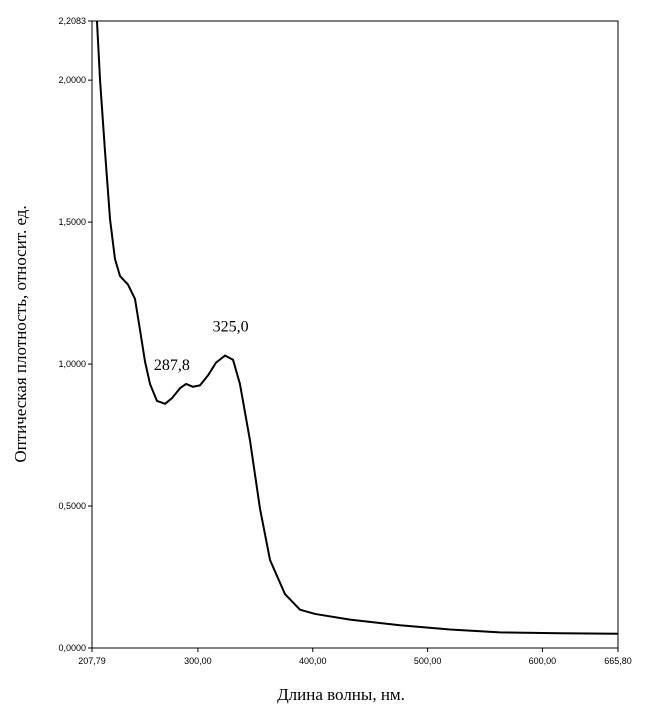 The height and width of the screenshot is (722, 671). What do you see at coordinates (72, 80) in the screenshot?
I see `y-tick-label: 2,0000` at bounding box center [72, 80].